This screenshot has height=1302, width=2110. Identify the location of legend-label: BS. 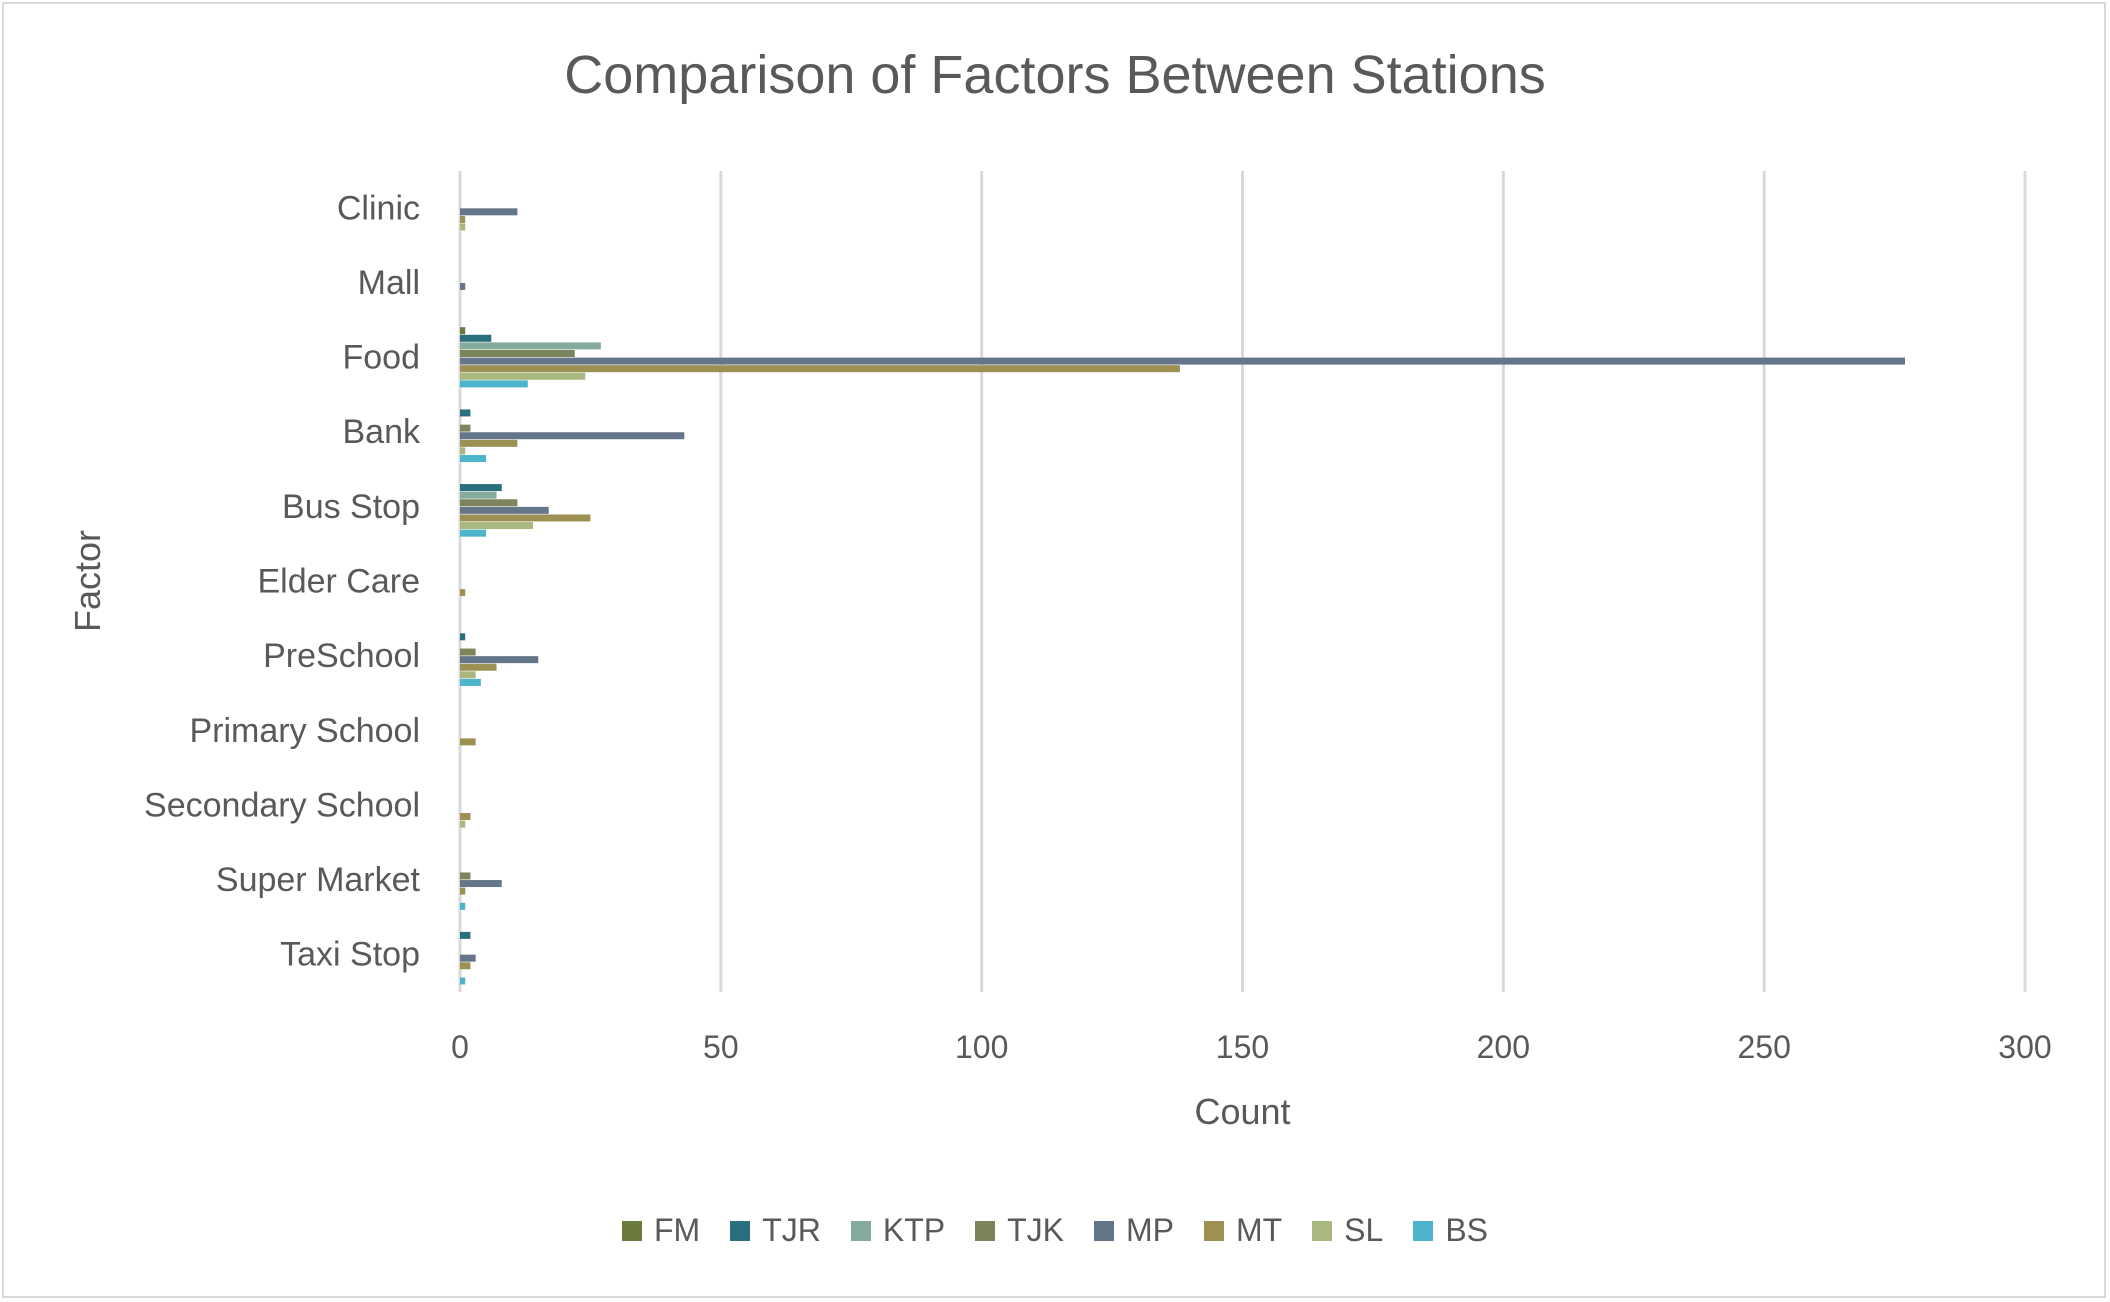
(1466, 1230).